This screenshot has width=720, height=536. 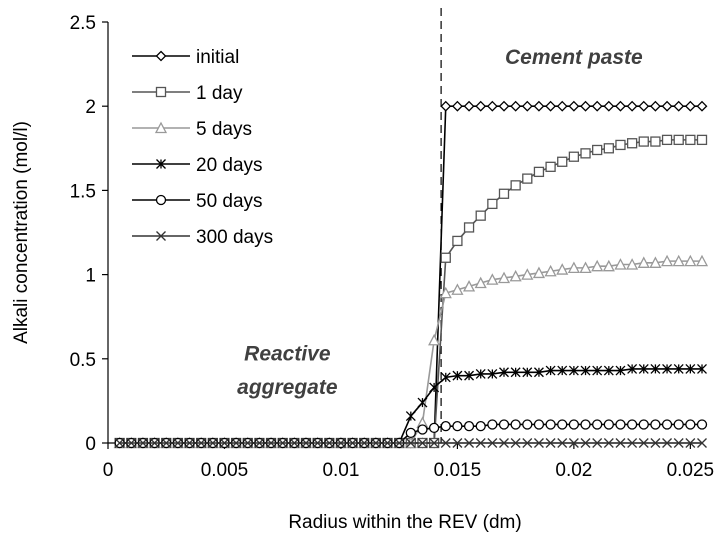 What do you see at coordinates (573, 470) in the screenshot?
I see `x-tick-label: 0.02` at bounding box center [573, 470].